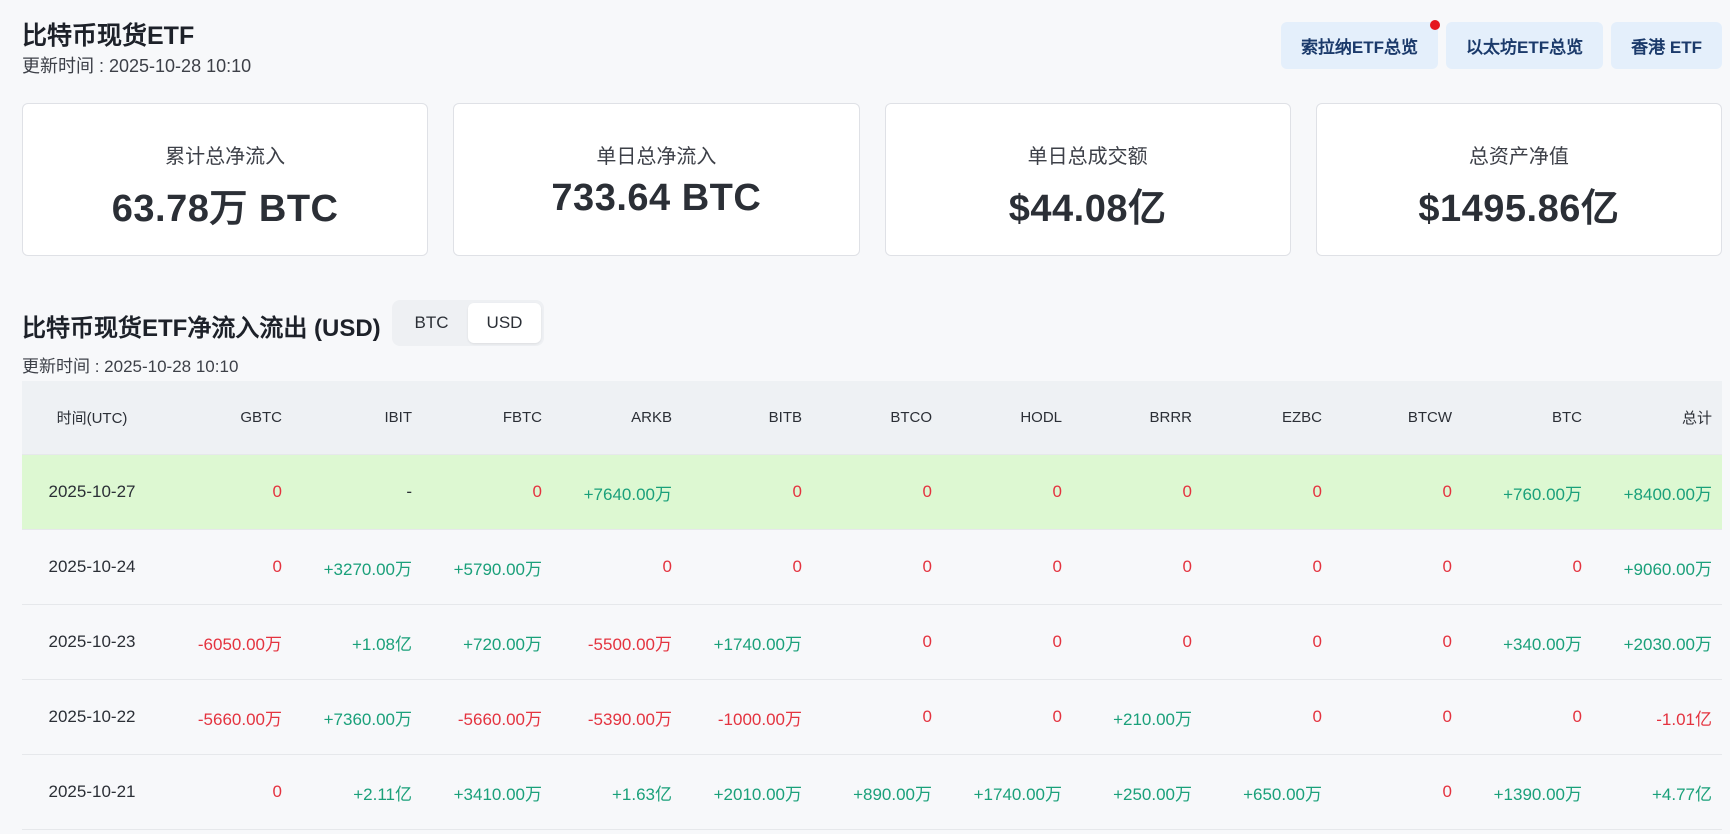  Describe the element at coordinates (1667, 494) in the screenshot. I see `value-cell: +8400.00万` at that location.